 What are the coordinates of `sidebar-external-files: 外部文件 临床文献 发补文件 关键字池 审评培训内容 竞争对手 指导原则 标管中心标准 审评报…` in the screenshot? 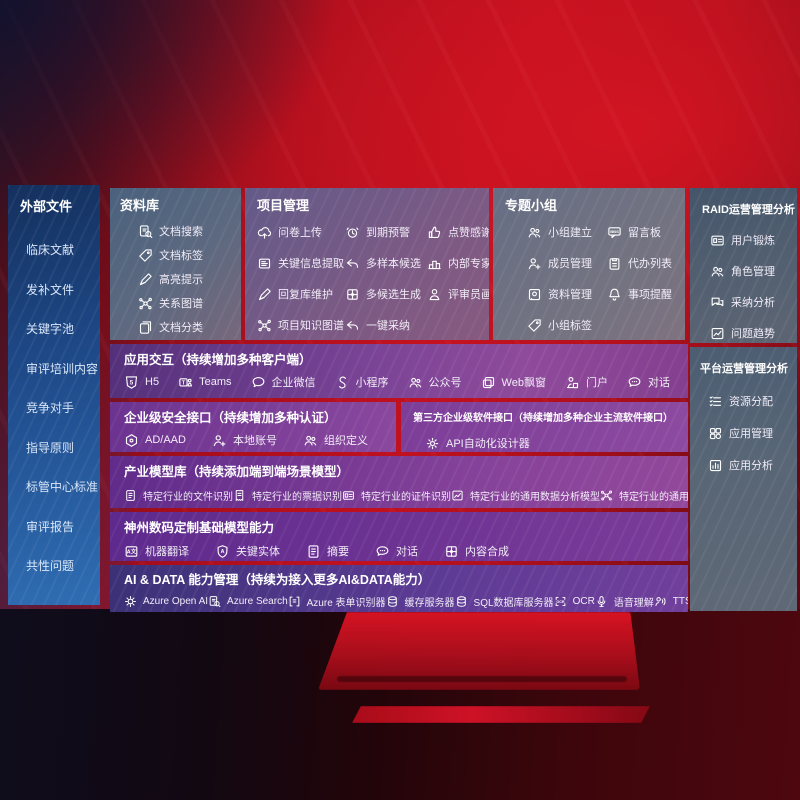 It's located at (54, 395).